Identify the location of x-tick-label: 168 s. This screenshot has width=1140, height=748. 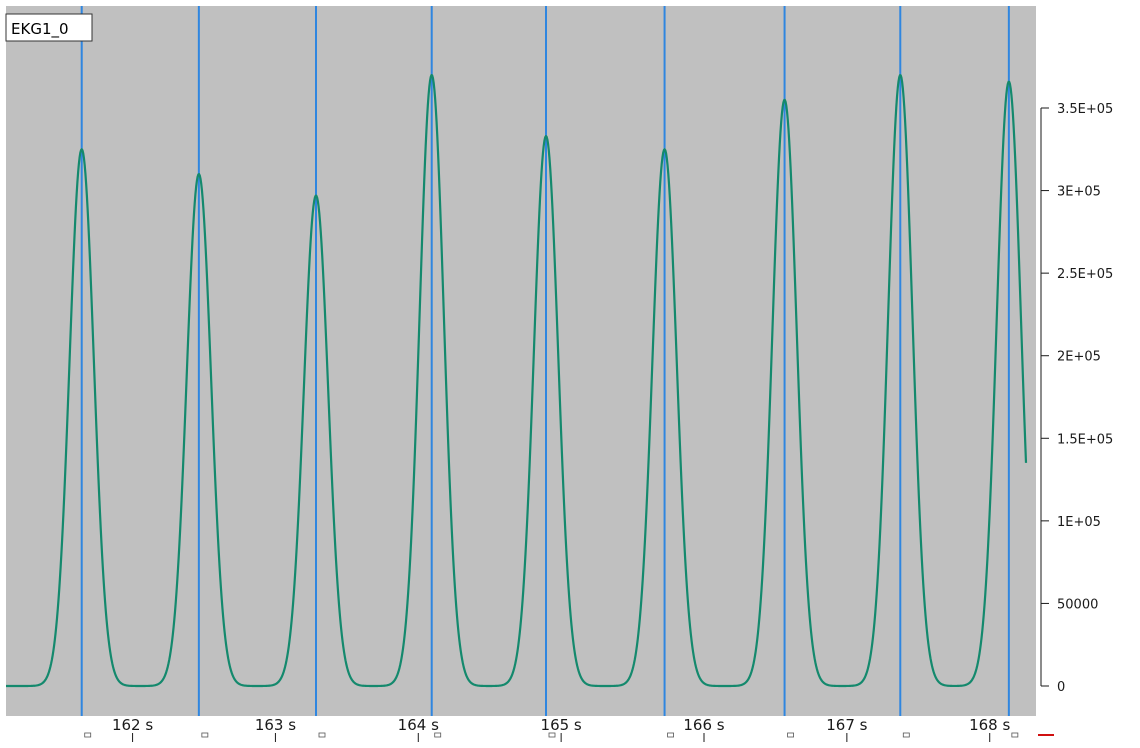
(989, 725).